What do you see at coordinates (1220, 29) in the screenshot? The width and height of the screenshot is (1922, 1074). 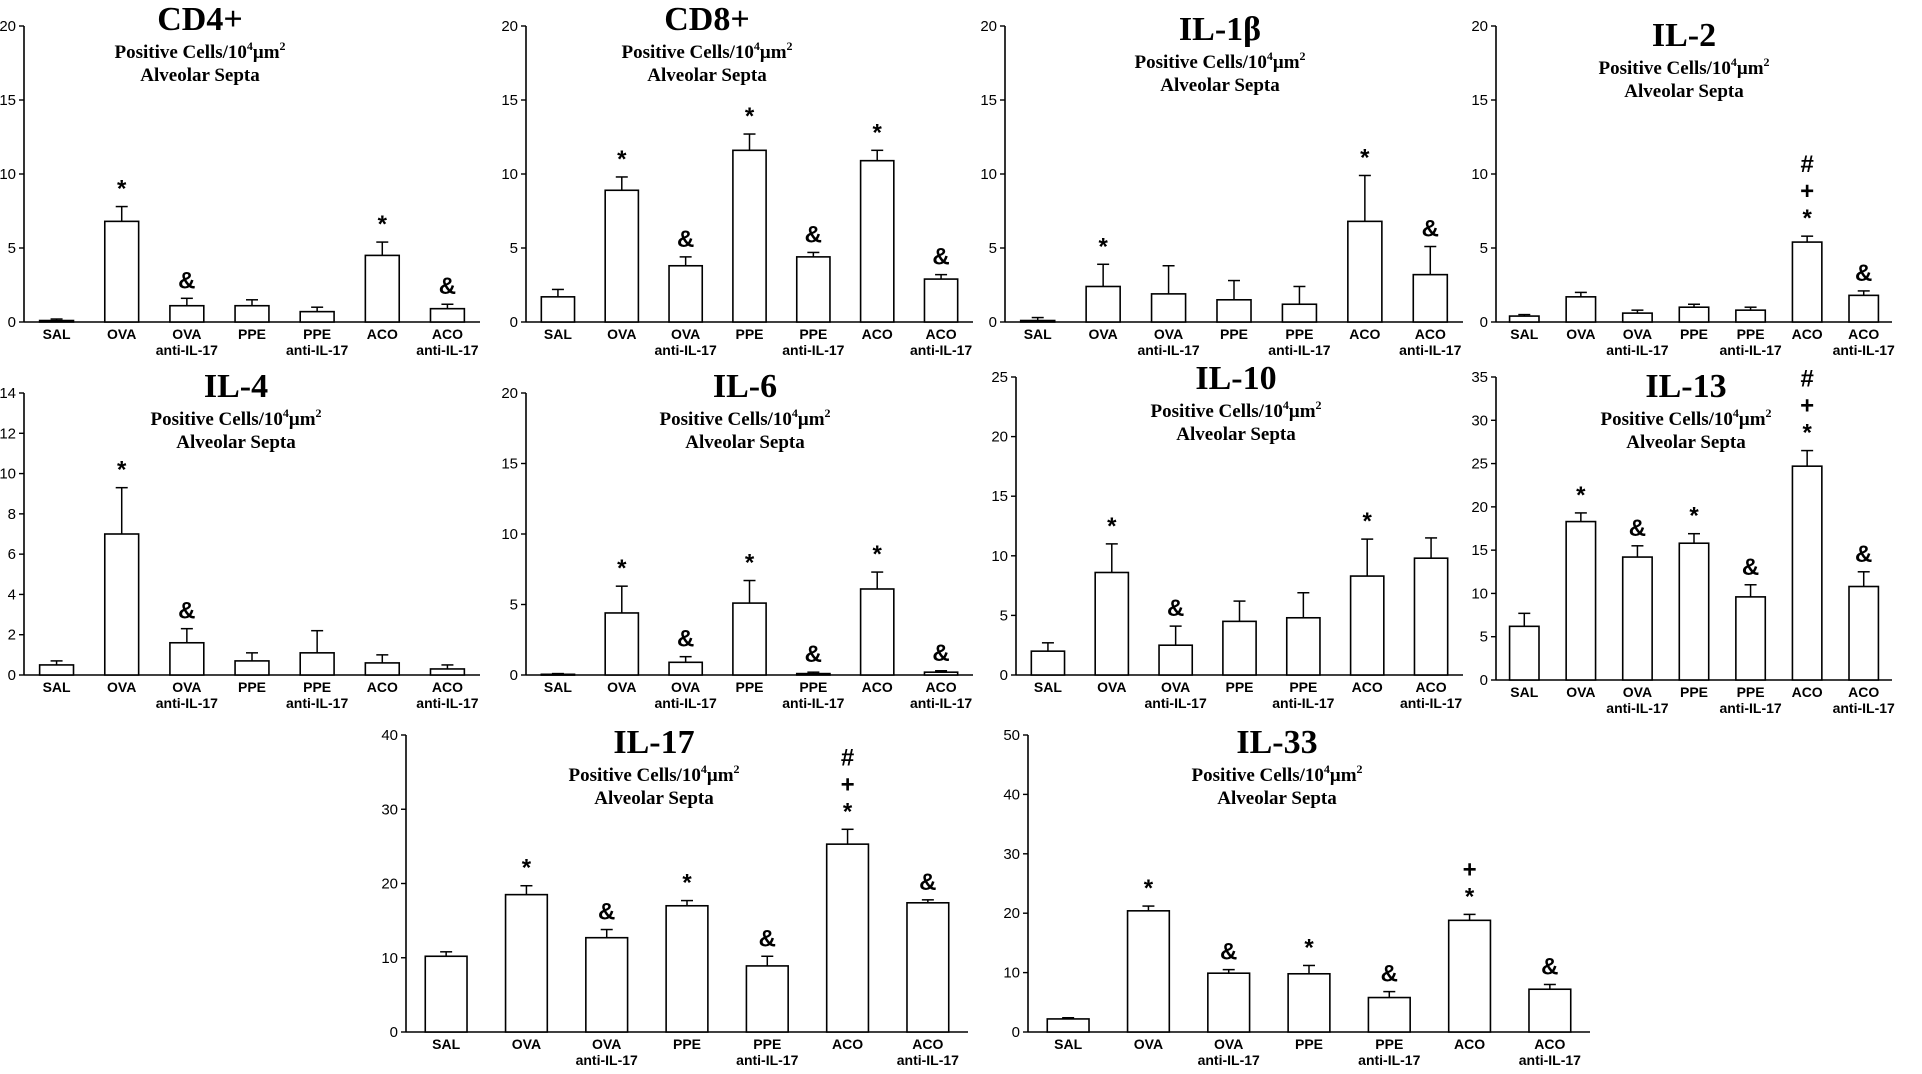 I see `panel-title: IL-1β` at bounding box center [1220, 29].